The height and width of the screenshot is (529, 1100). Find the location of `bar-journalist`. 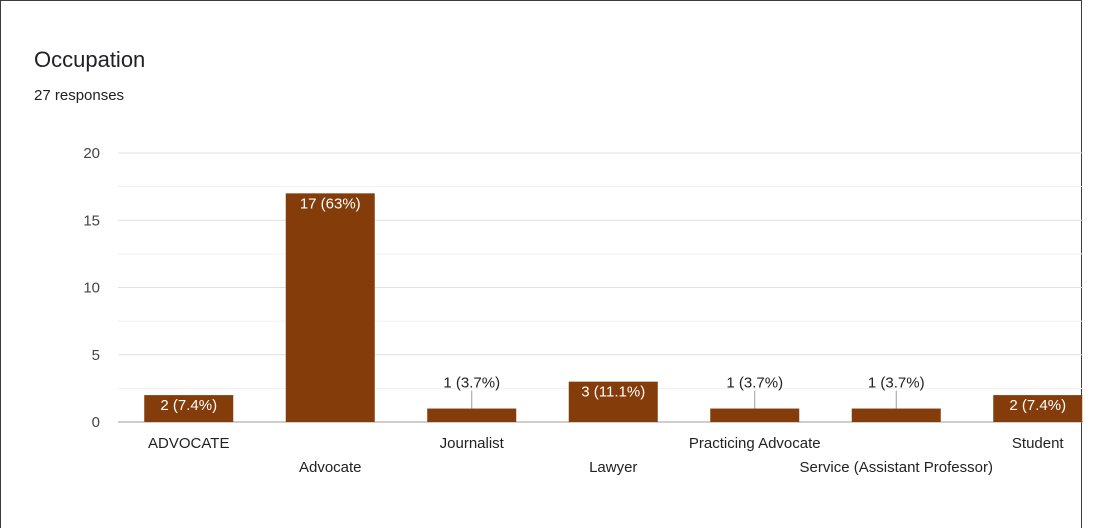

bar-journalist is located at coordinates (472, 415).